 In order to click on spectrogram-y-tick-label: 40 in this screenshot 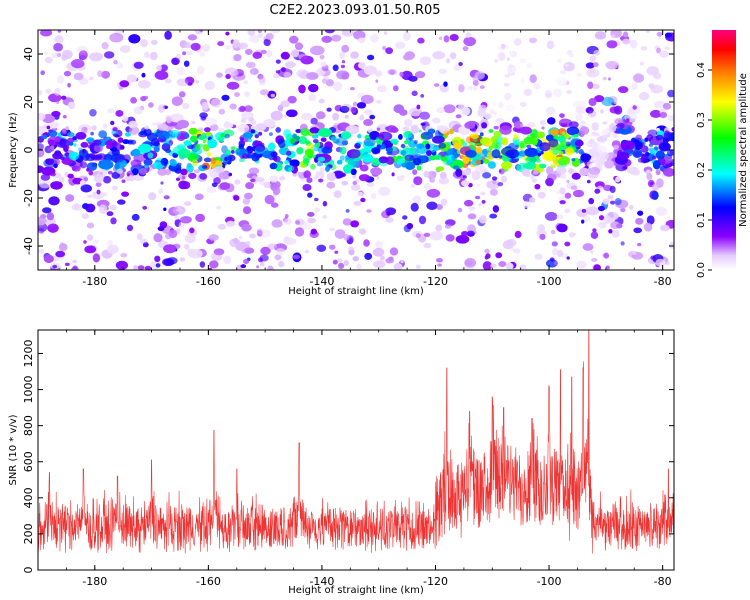, I will do `click(28, 54)`.